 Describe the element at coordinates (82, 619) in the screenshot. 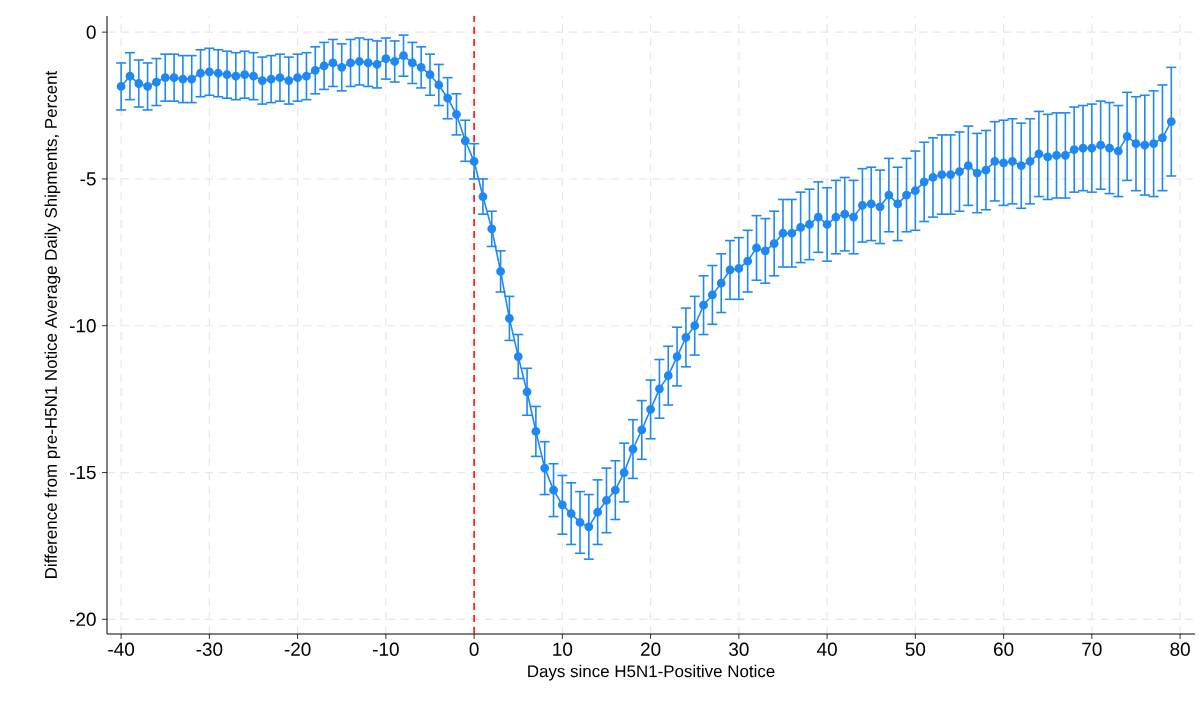

I see `y-tick-label: -20` at that location.